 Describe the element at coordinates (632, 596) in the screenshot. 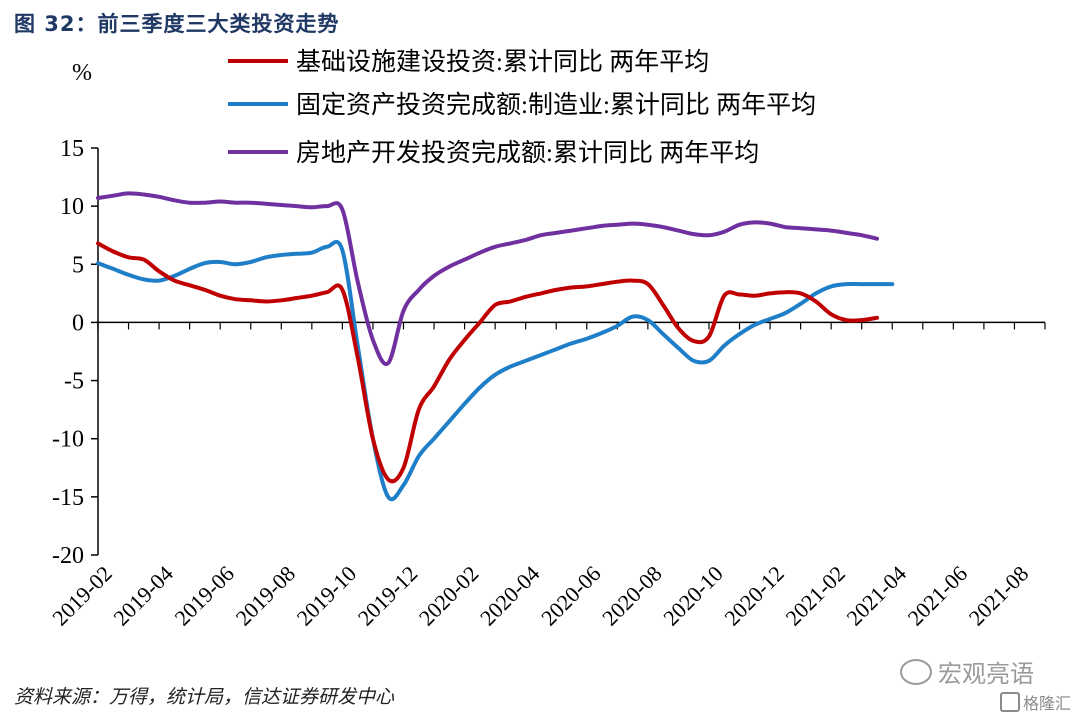

I see `x-tick-label: 2020-08` at that location.